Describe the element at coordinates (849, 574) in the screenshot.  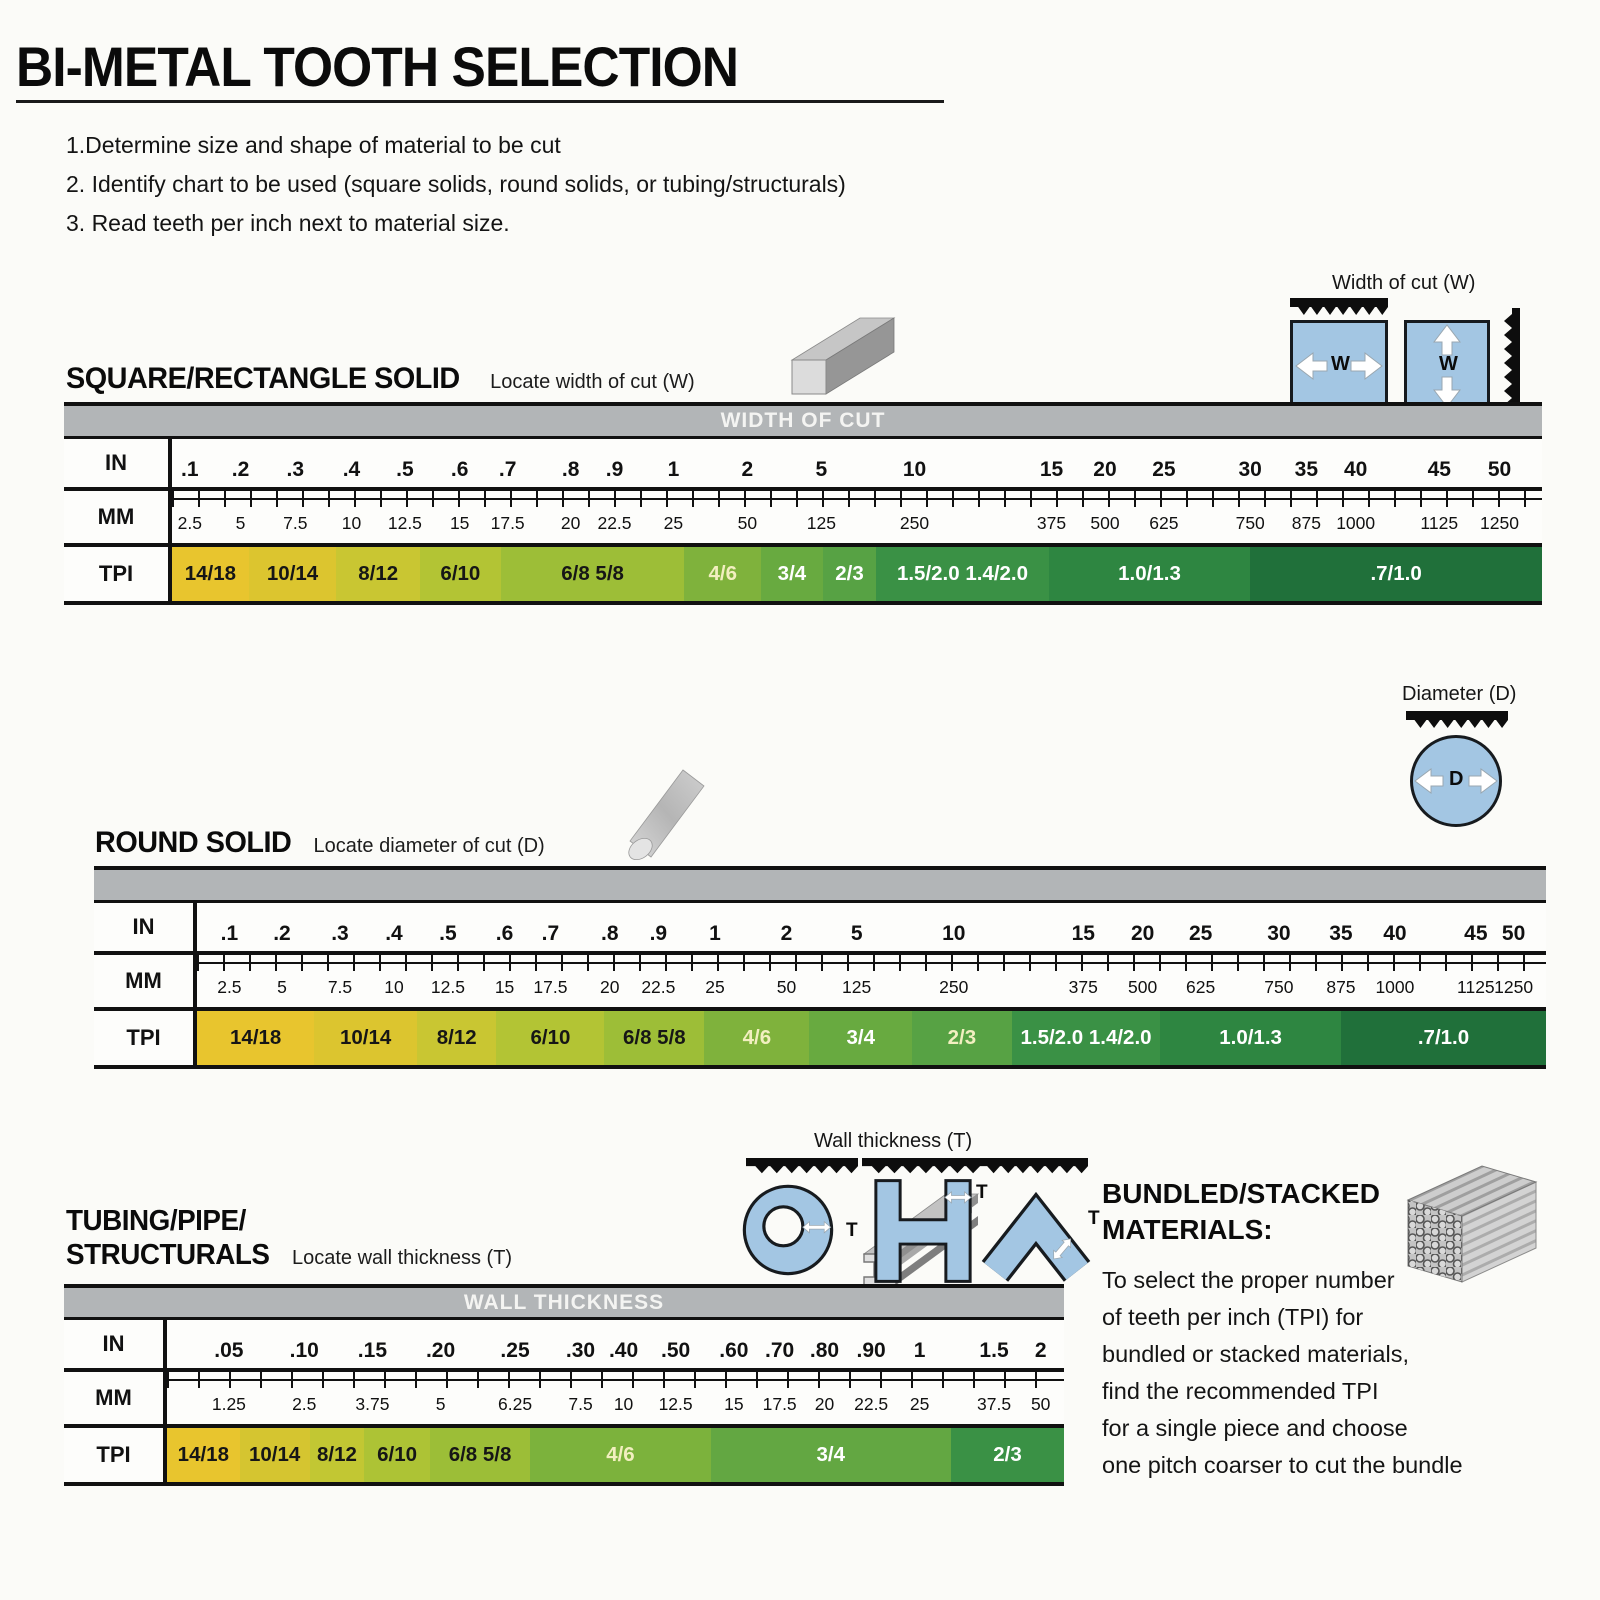
I see `tpi-segment: 2/3` at that location.